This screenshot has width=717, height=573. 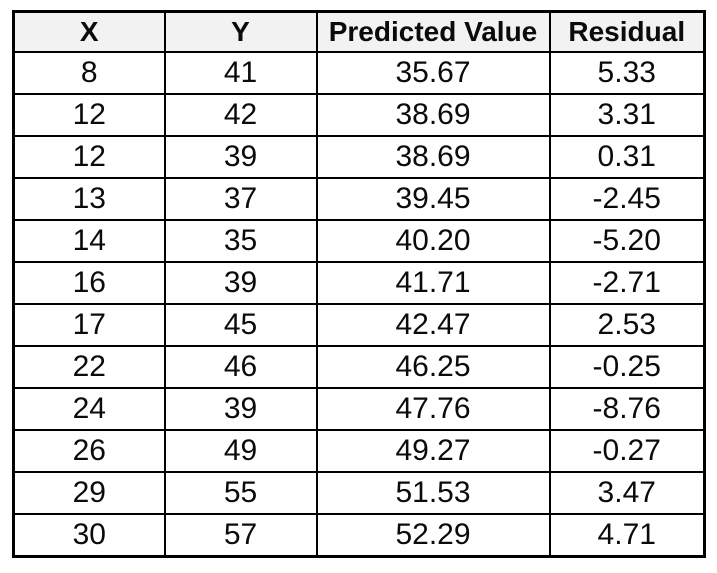 What do you see at coordinates (627, 157) in the screenshot?
I see `cell-residual: 0.31` at bounding box center [627, 157].